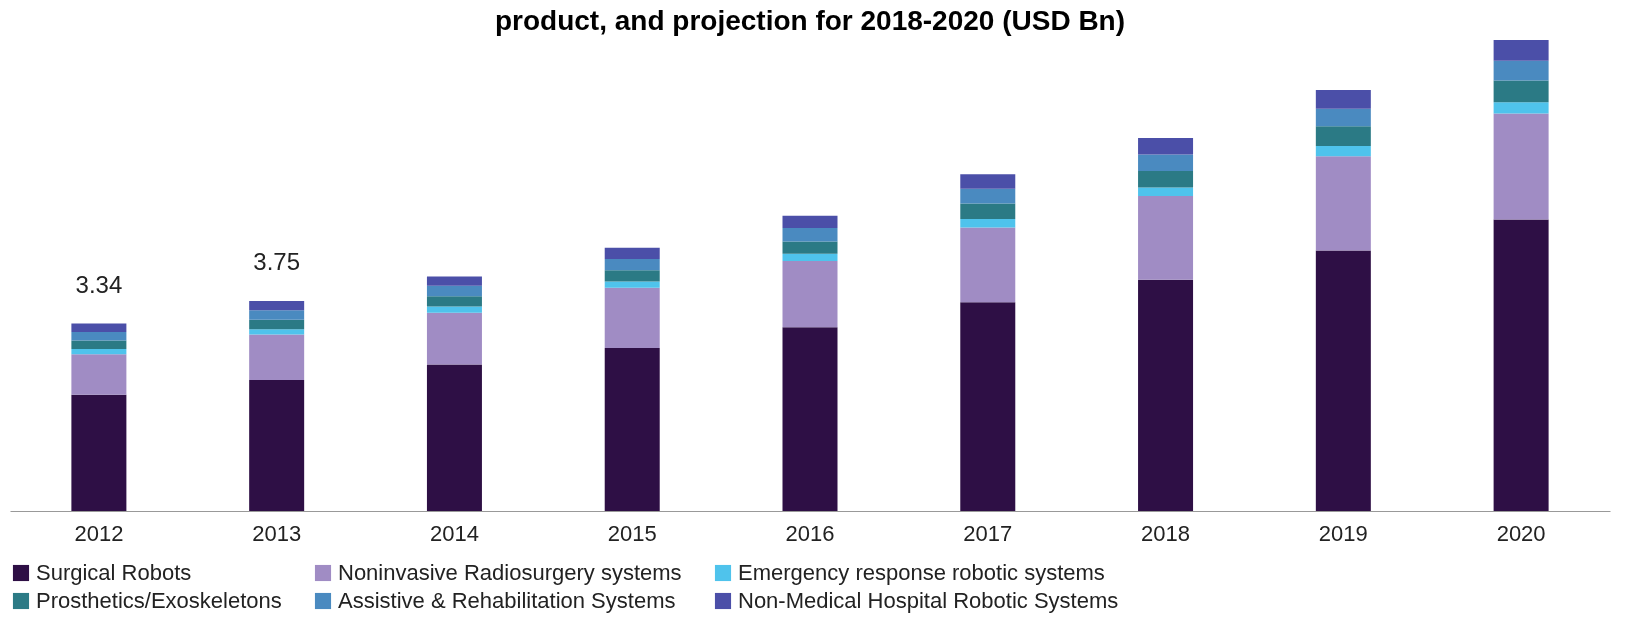 The width and height of the screenshot is (1647, 637). What do you see at coordinates (810, 533) in the screenshot?
I see `x-tick-label: 2016` at bounding box center [810, 533].